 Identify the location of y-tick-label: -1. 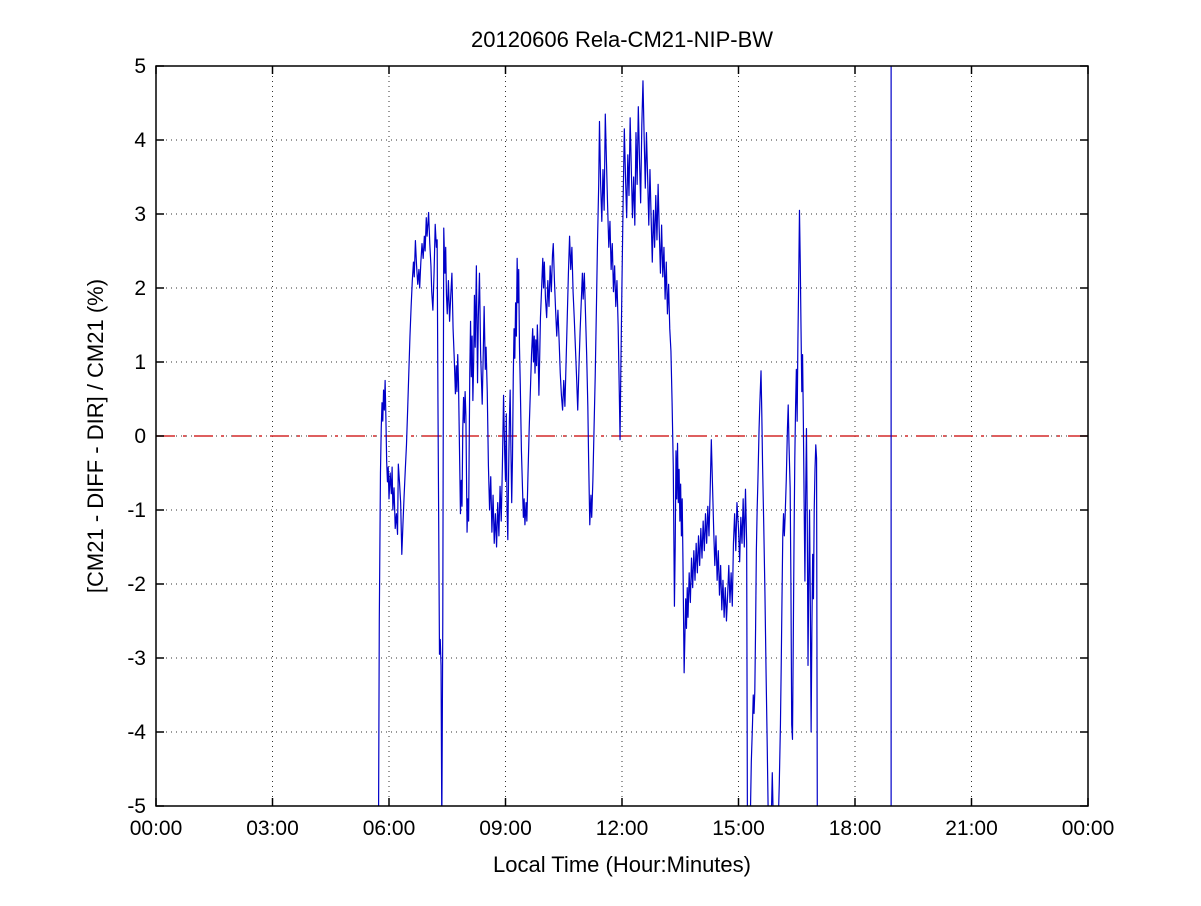
(136, 510).